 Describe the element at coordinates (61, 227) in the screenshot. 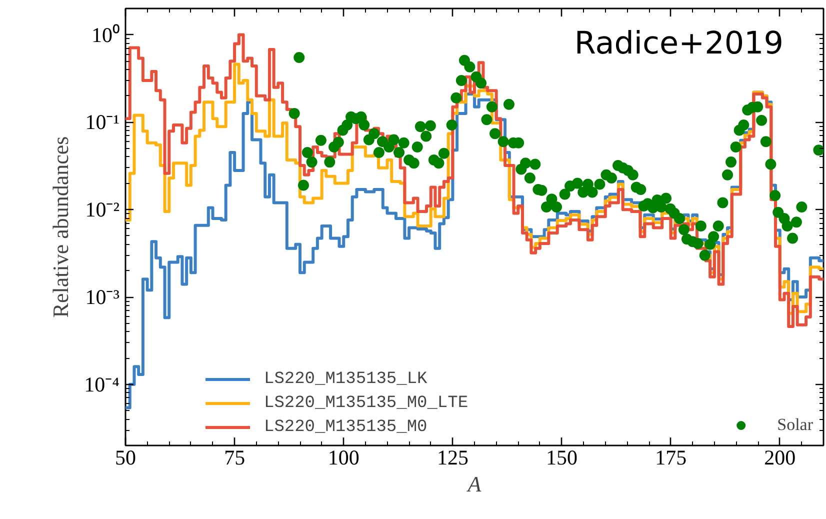

I see `y-axis-title: Relative abundances` at that location.